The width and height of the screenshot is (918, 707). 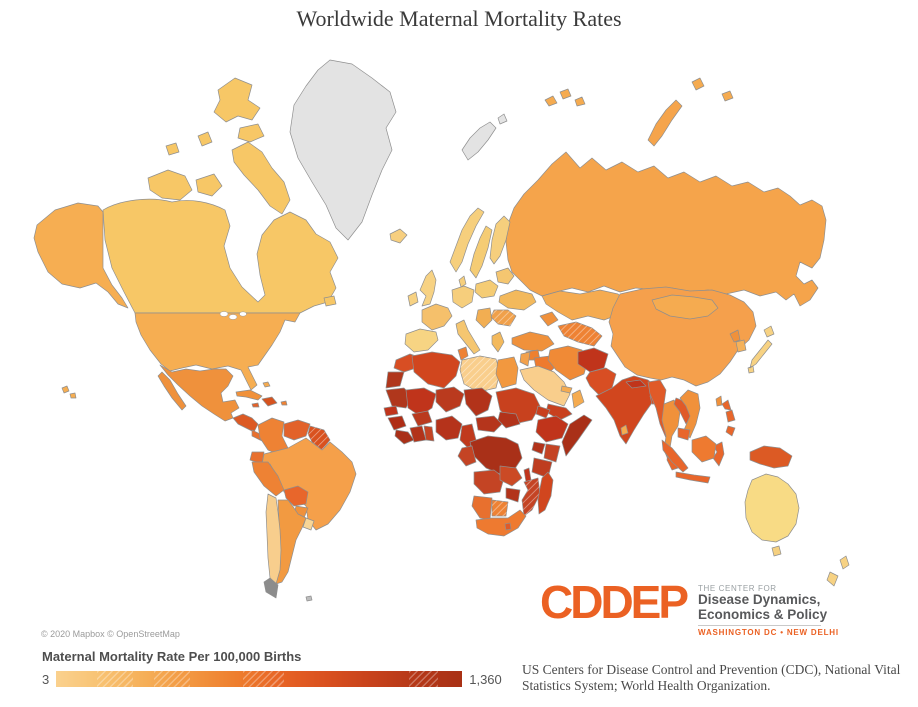 I want to click on country-uganda, so click(x=538, y=448).